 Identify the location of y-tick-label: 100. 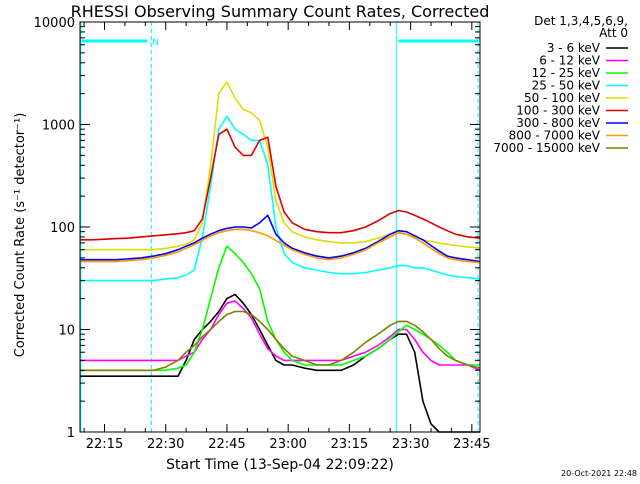
(62, 228).